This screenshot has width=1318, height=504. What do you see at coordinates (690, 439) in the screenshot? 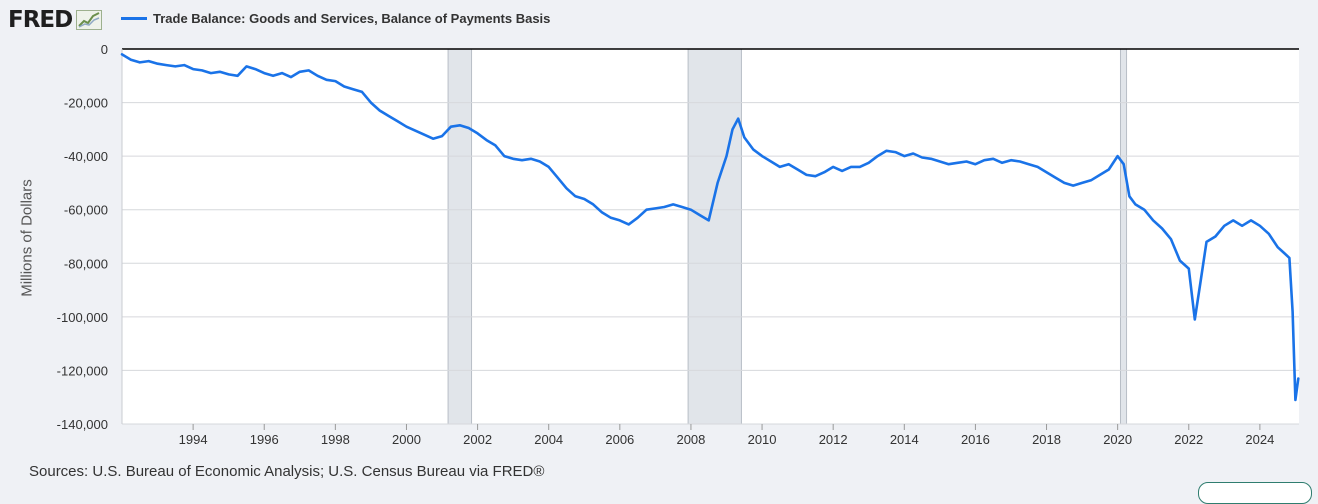
I see `x-tick-label: 2008` at bounding box center [690, 439].